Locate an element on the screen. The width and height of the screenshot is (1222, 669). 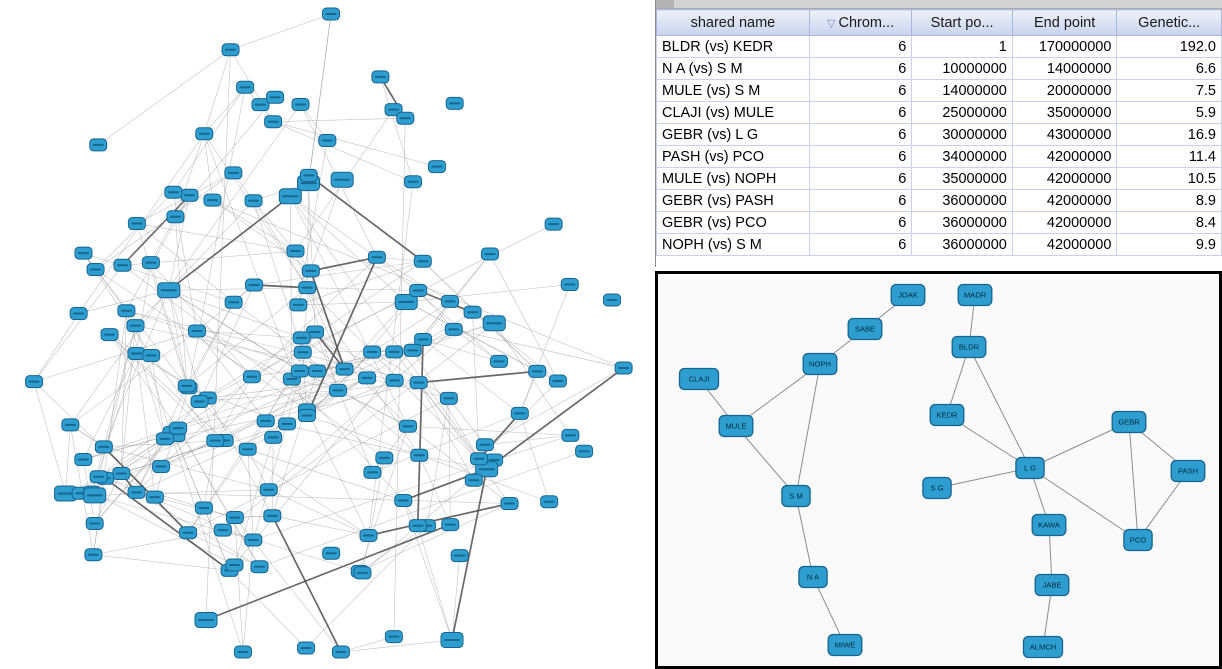
network-edge-PASH-PCO is located at coordinates (1163, 505).